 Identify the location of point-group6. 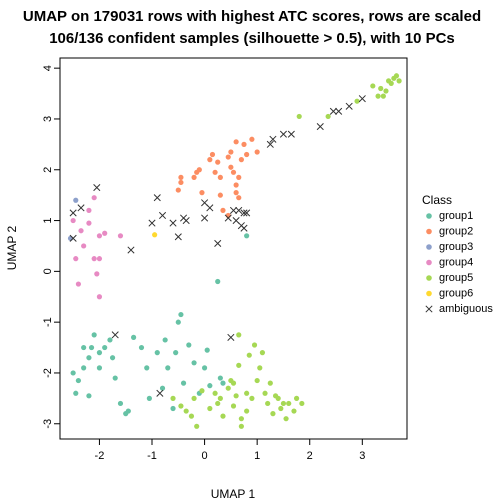
(155, 235).